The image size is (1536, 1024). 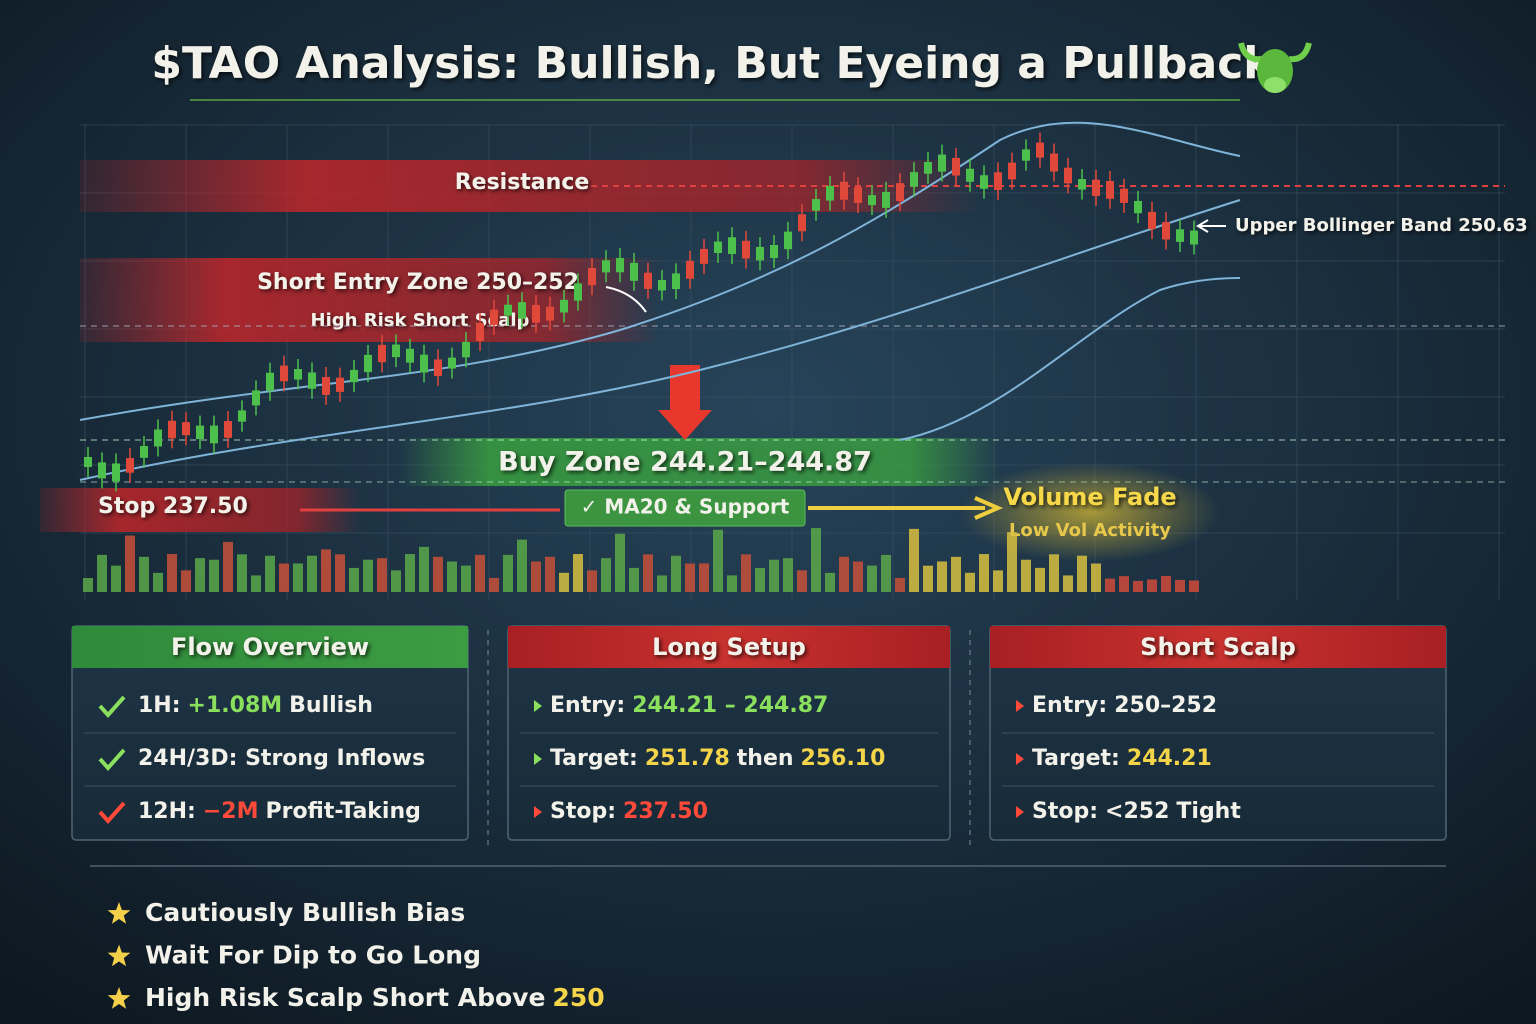 What do you see at coordinates (112, 707) in the screenshot?
I see `check-icon` at bounding box center [112, 707].